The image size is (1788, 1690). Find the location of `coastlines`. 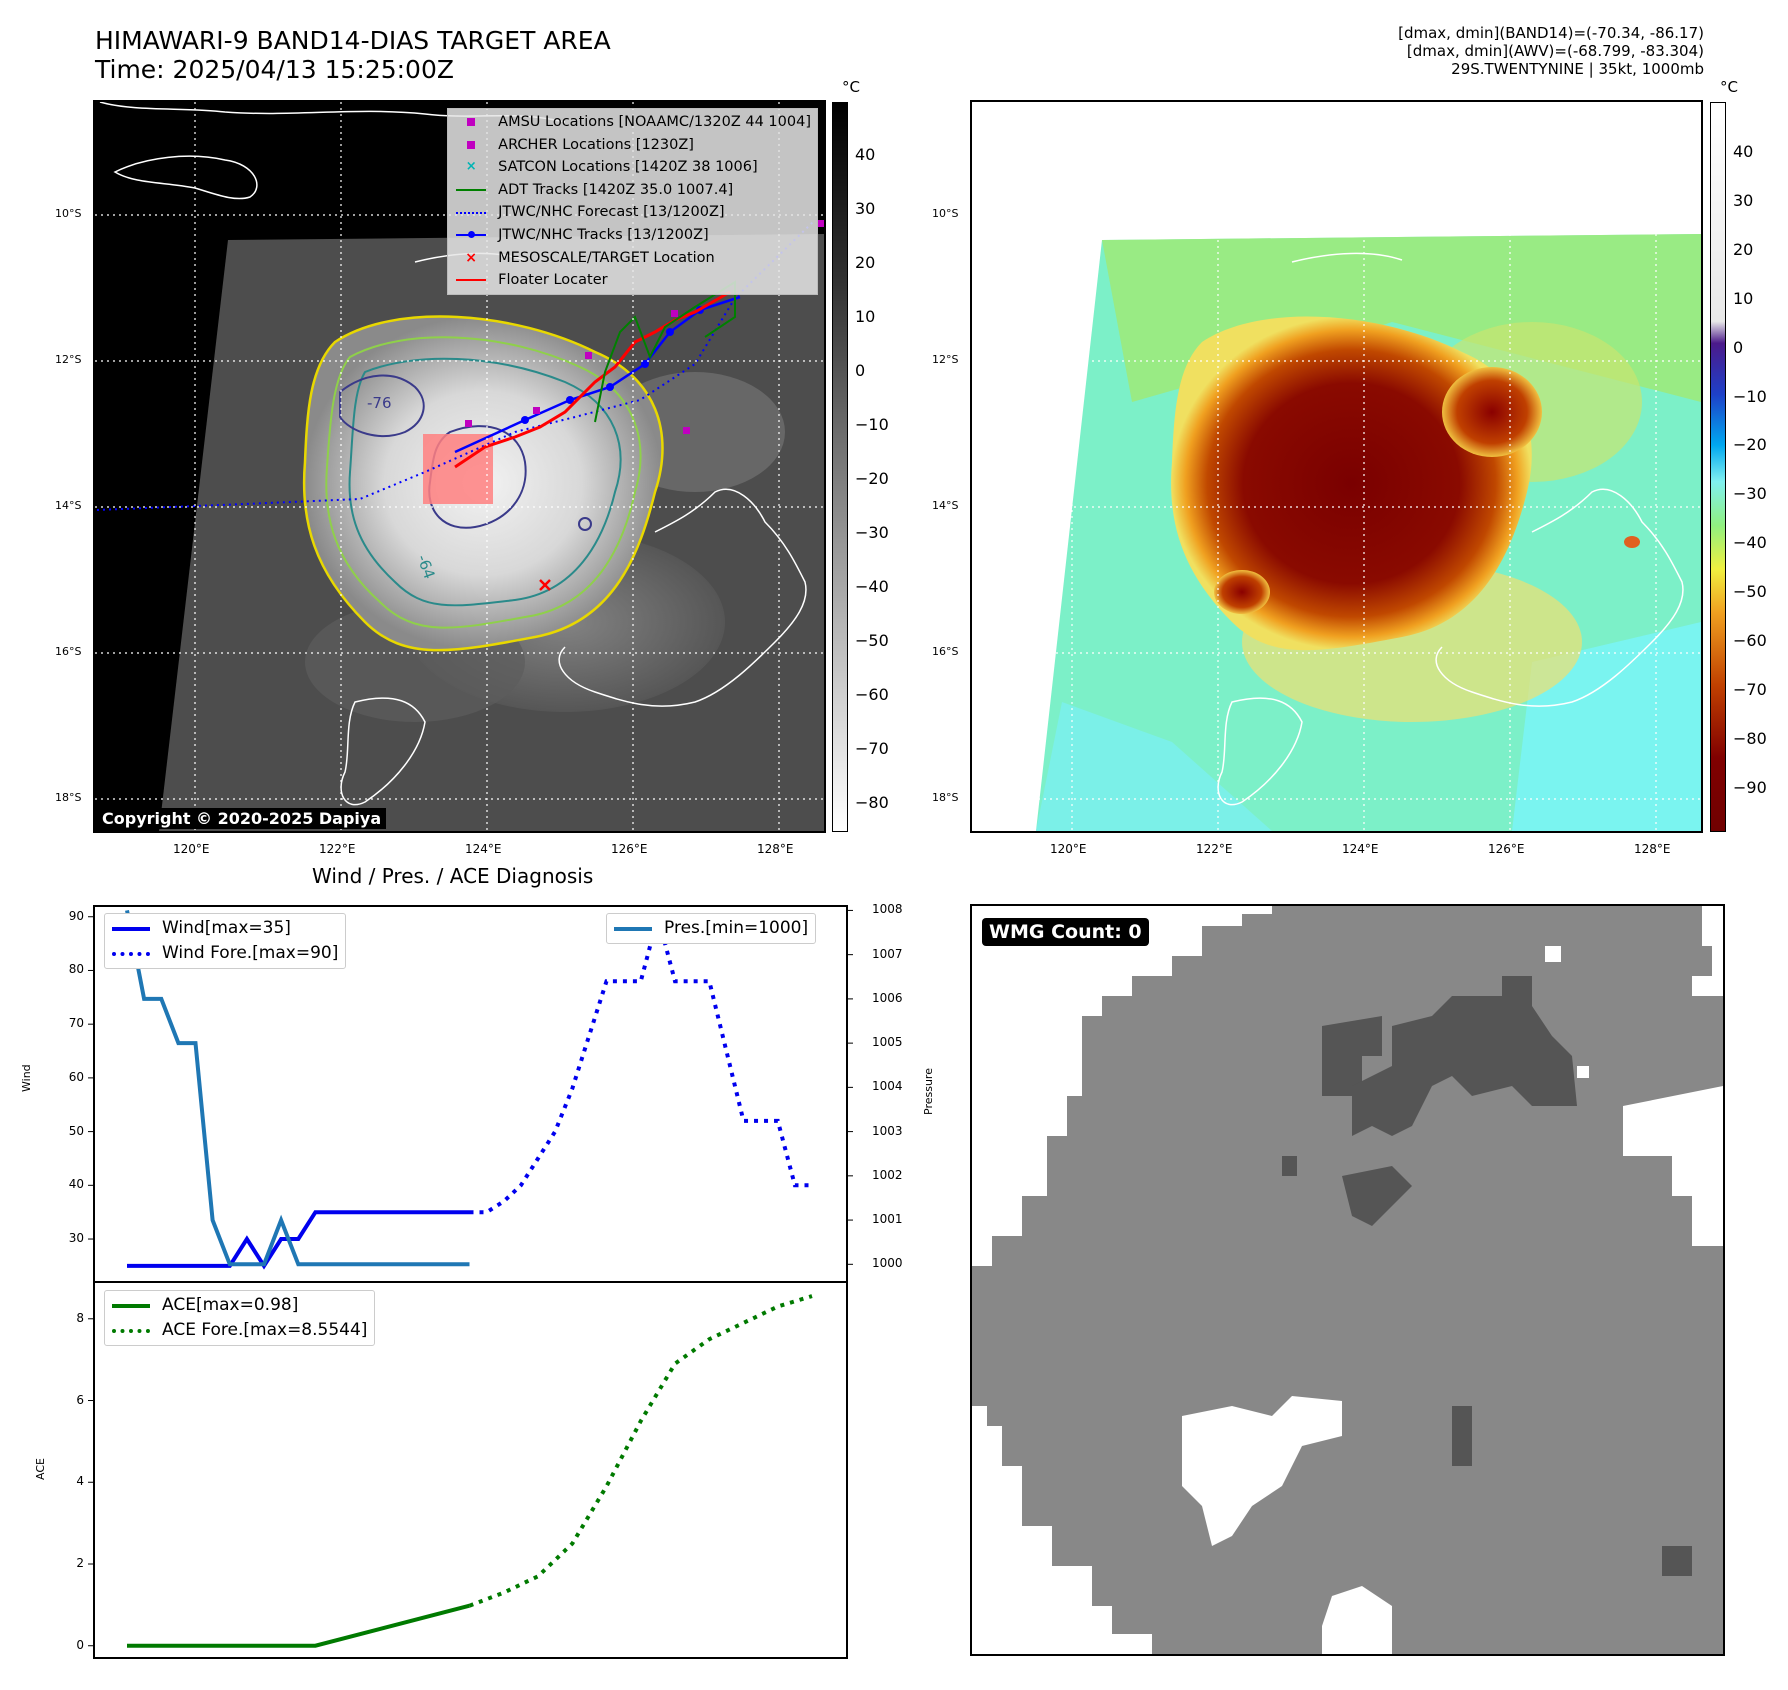

coastlines is located at coordinates (1450, 529).